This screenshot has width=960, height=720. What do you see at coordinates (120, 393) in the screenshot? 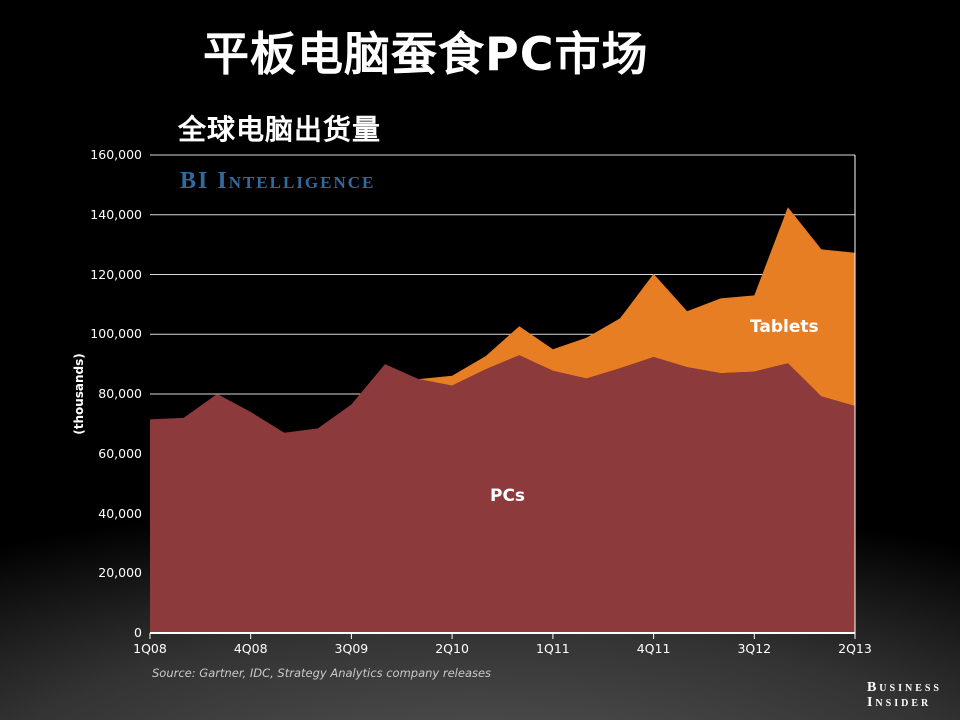
I see `y-axis-tick-label: 80,000` at bounding box center [120, 393].